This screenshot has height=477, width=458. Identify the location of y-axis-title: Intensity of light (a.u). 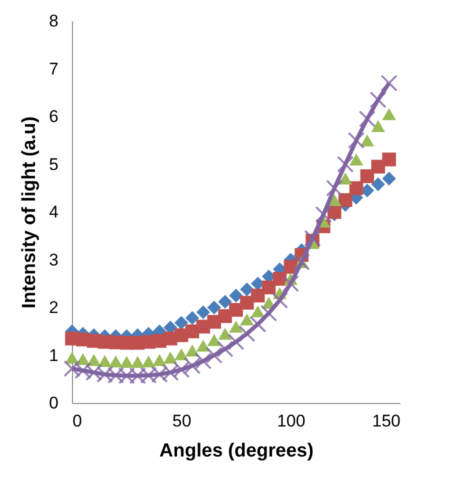
(29, 212).